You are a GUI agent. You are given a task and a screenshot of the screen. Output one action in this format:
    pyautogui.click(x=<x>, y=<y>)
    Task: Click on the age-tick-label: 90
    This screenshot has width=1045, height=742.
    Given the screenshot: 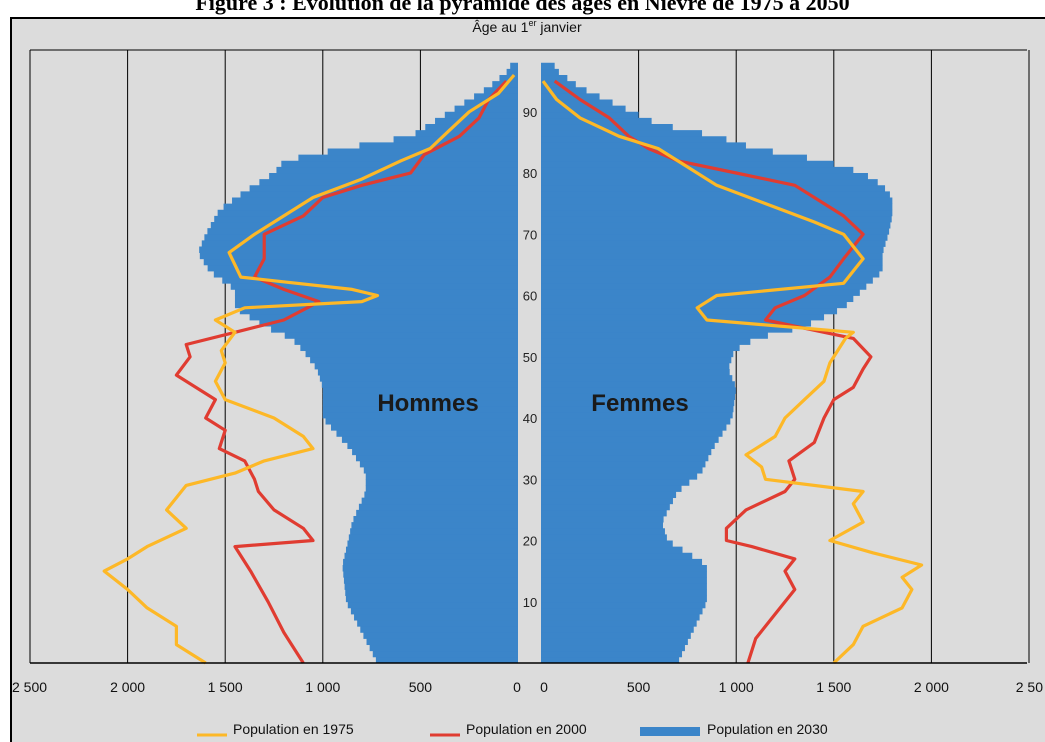 What is the action you would take?
    pyautogui.click(x=530, y=112)
    